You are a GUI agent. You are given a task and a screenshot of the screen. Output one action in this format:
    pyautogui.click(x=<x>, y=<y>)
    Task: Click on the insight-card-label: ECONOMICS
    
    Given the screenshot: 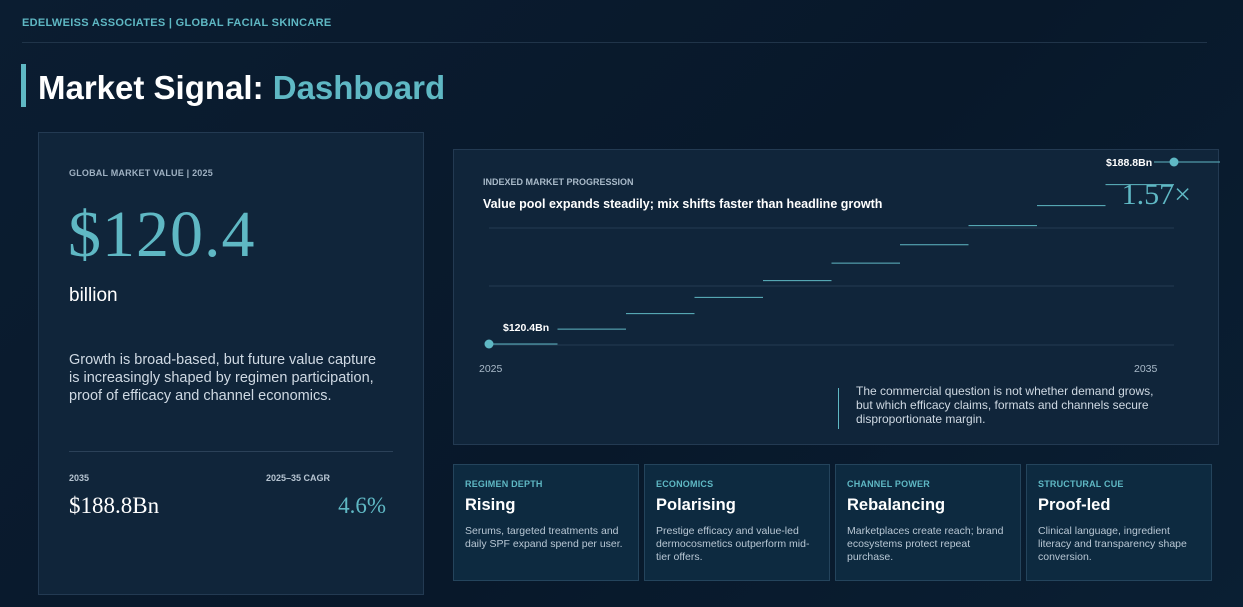 What is the action you would take?
    pyautogui.click(x=685, y=484)
    